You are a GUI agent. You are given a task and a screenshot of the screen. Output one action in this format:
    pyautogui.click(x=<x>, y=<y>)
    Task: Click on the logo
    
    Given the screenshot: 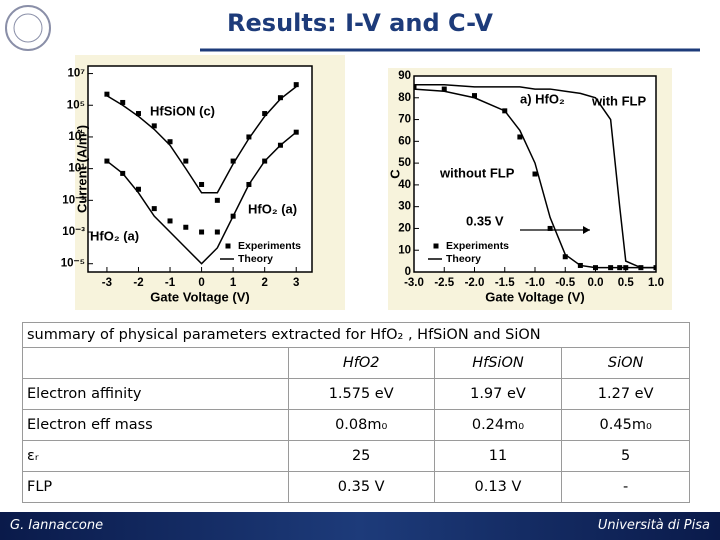 What is the action you would take?
    pyautogui.click(x=28, y=28)
    